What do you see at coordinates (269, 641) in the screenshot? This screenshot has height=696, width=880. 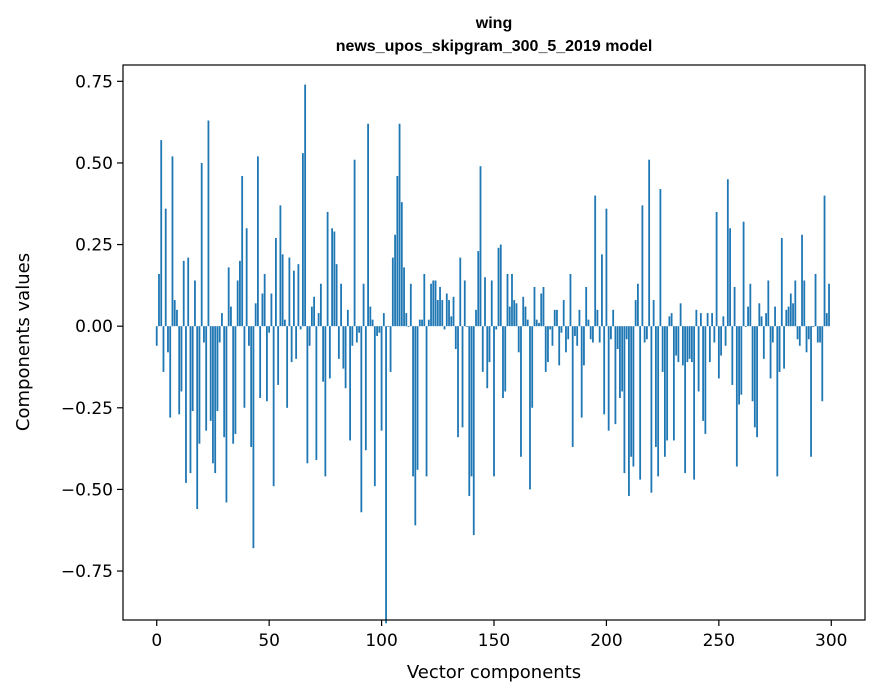 I see `x-tick-label-50: 50` at bounding box center [269, 641].